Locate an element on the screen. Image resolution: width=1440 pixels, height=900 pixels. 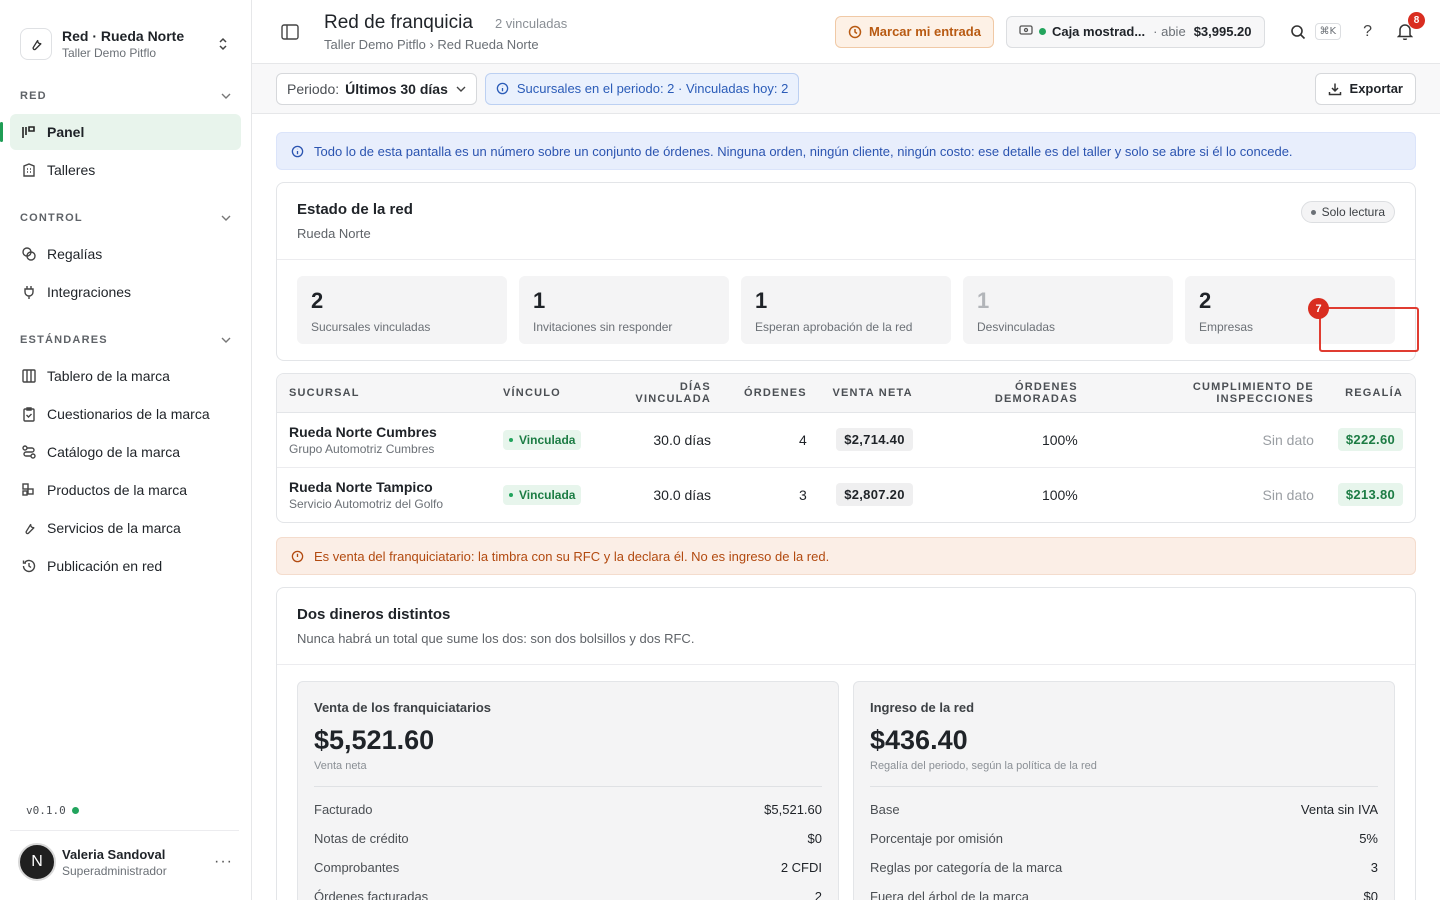
branch-name: Rueda Norte Tampico is located at coordinates (361, 486).